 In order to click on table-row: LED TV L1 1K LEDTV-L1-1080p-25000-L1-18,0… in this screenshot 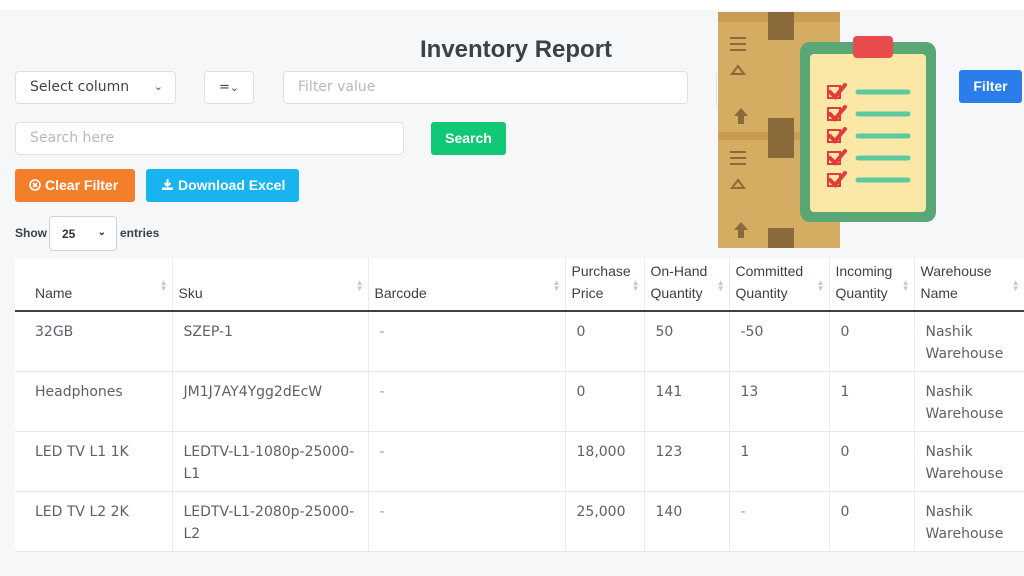, I will do `click(519, 461)`.